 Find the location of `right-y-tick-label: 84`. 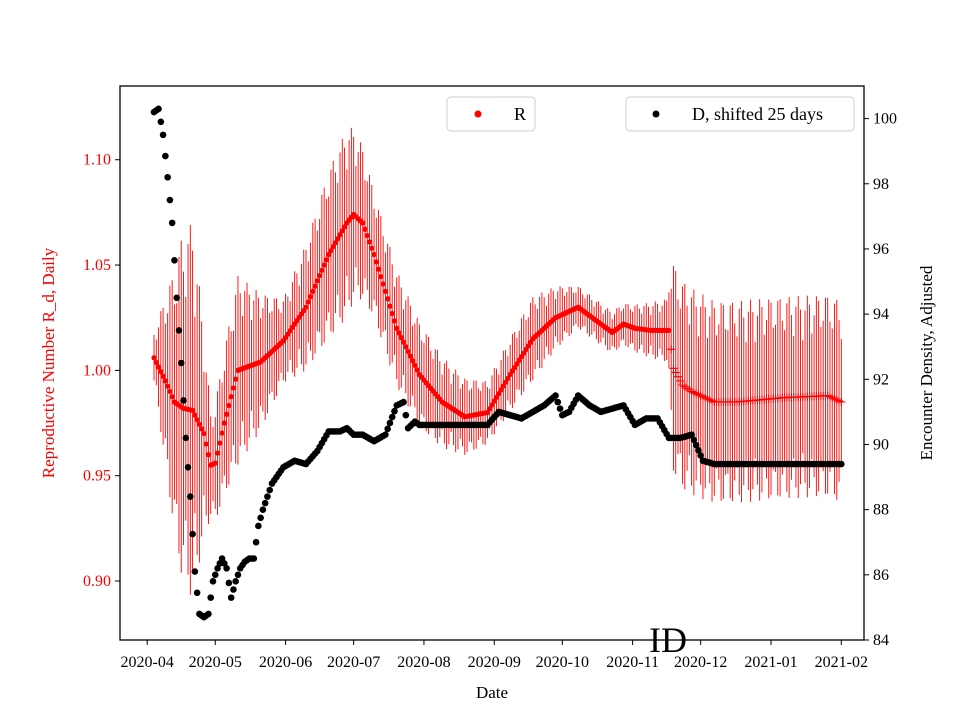

right-y-tick-label: 84 is located at coordinates (881, 640).